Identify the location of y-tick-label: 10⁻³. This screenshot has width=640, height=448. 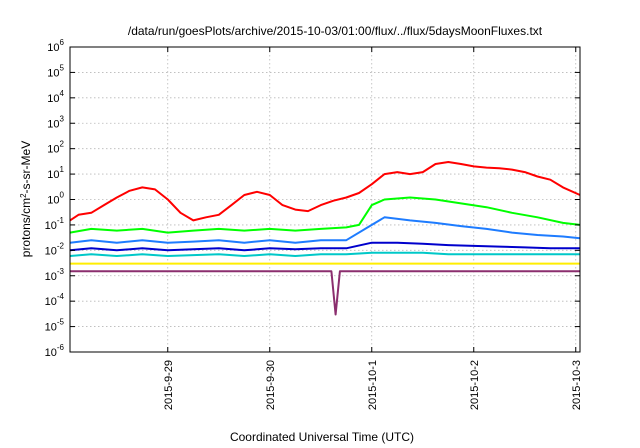
(55, 275).